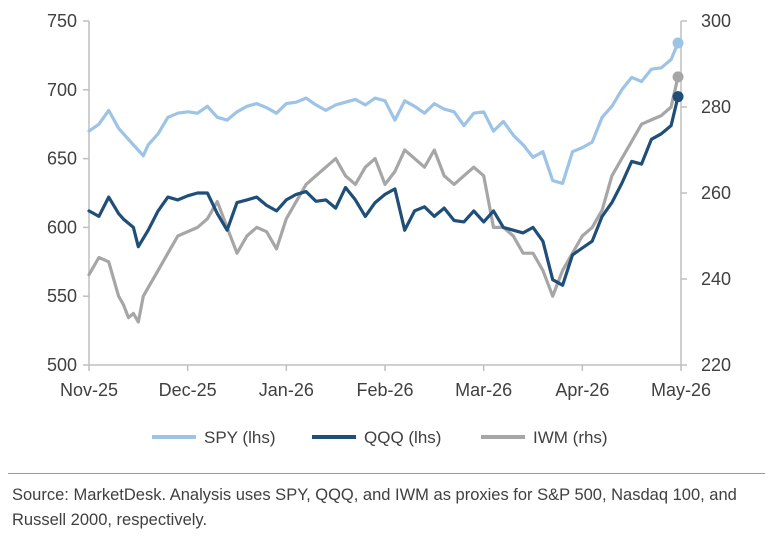 The width and height of the screenshot is (773, 548). I want to click on x-tick-label: Jan-26, so click(286, 390).